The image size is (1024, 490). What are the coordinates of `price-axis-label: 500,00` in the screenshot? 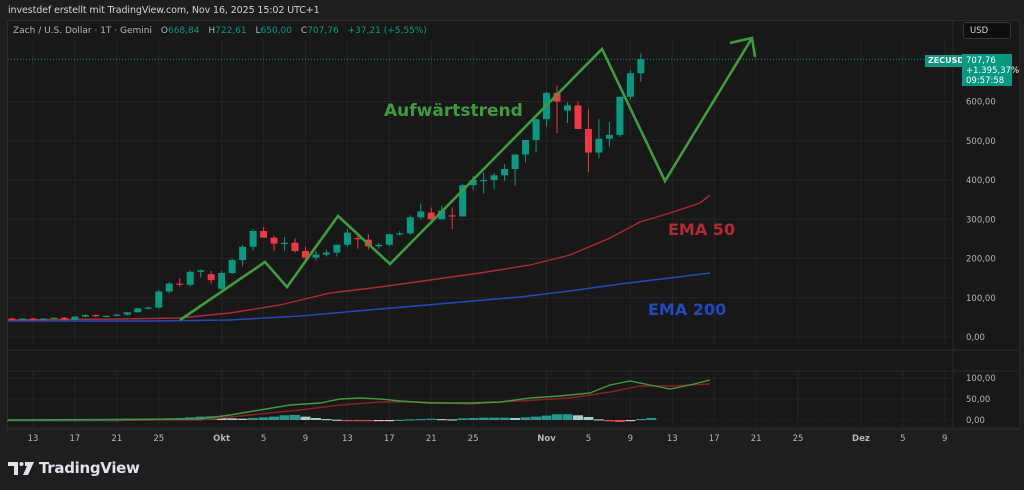 It's located at (981, 142).